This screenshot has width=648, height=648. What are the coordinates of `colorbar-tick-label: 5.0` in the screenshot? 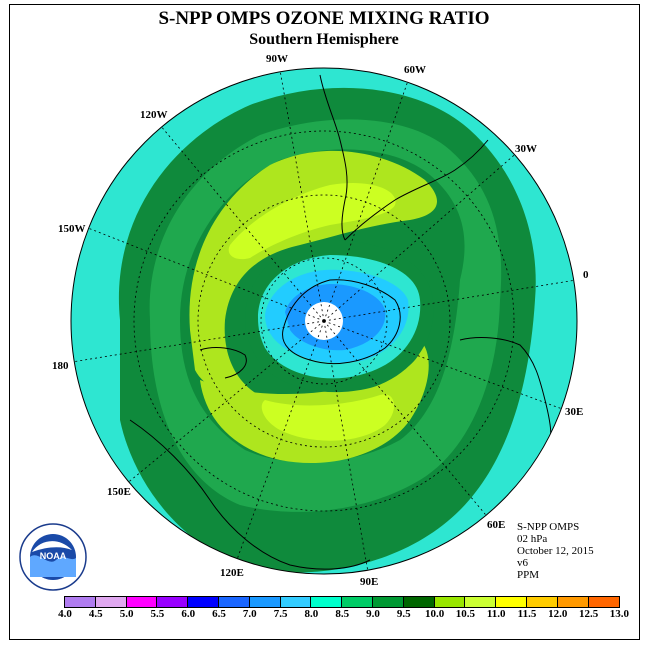 It's located at (126, 614).